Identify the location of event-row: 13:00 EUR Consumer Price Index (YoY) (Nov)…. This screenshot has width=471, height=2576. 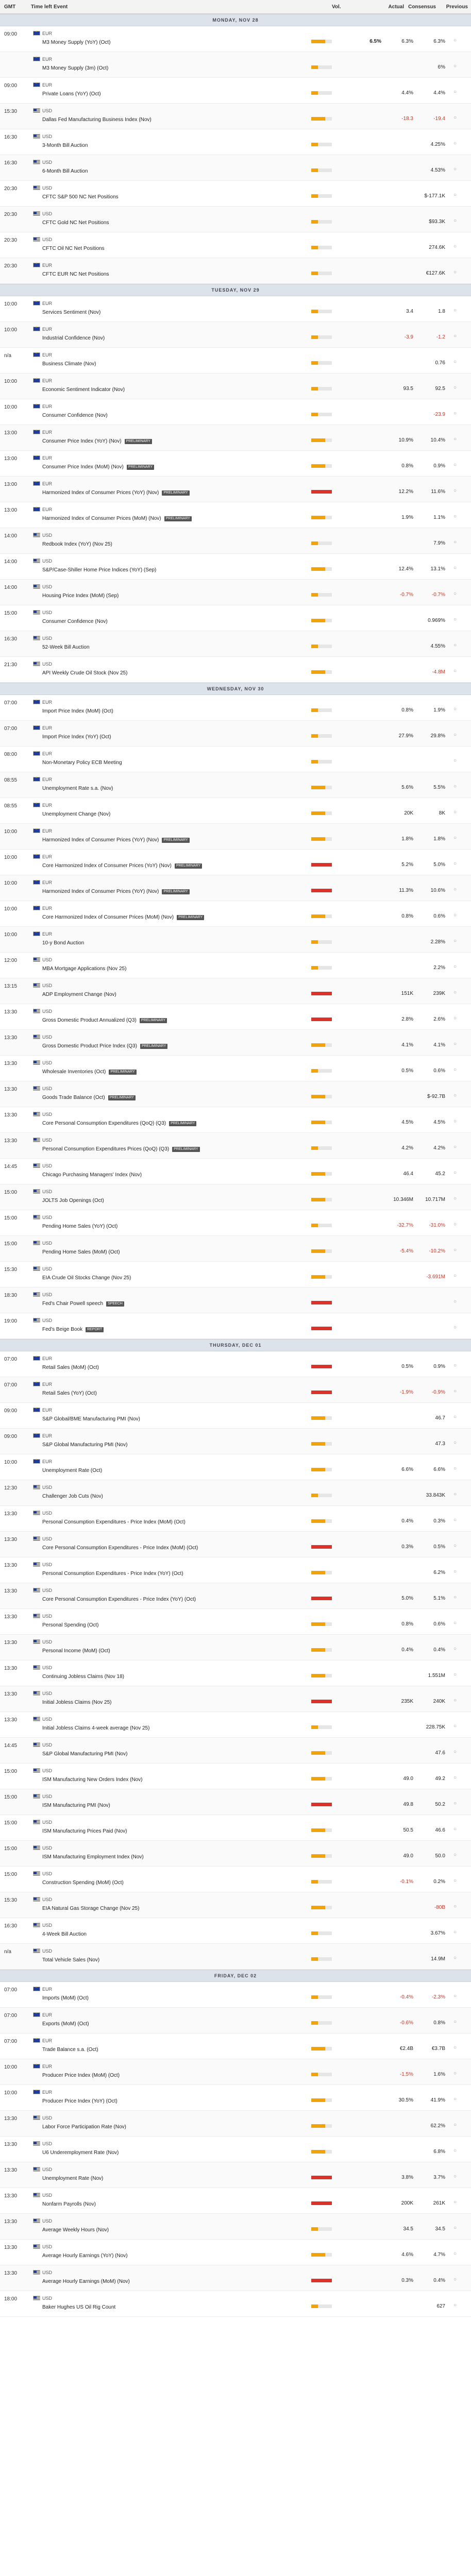
(235, 438).